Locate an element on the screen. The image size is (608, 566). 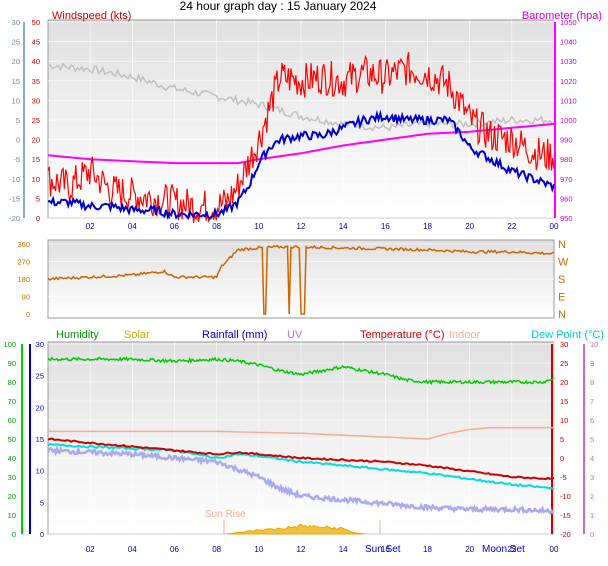
windspeed-label: Windspeed (kts) is located at coordinates (91, 16).